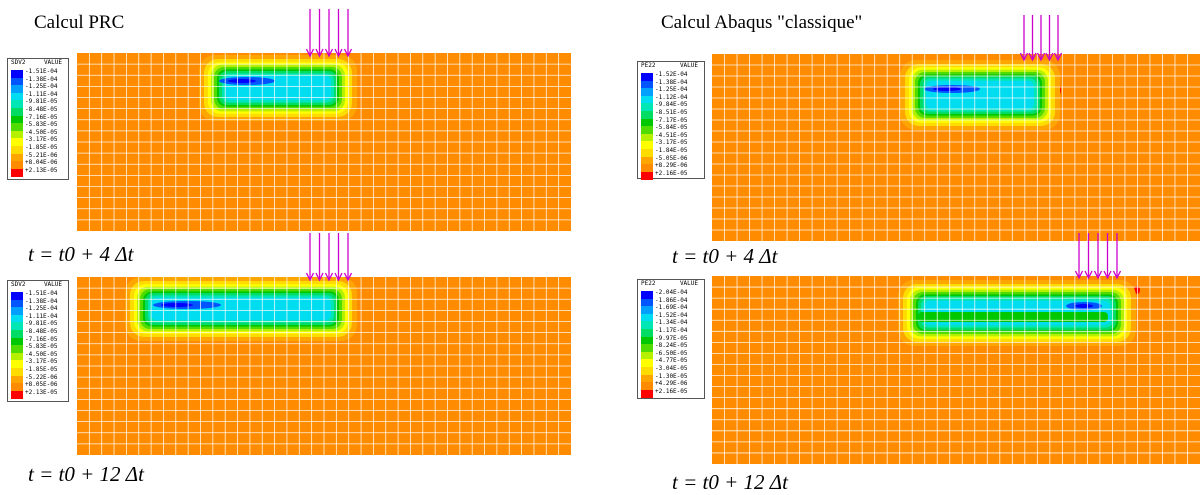  I want to click on legend-entry: -8.48E-05, so click(38, 333).